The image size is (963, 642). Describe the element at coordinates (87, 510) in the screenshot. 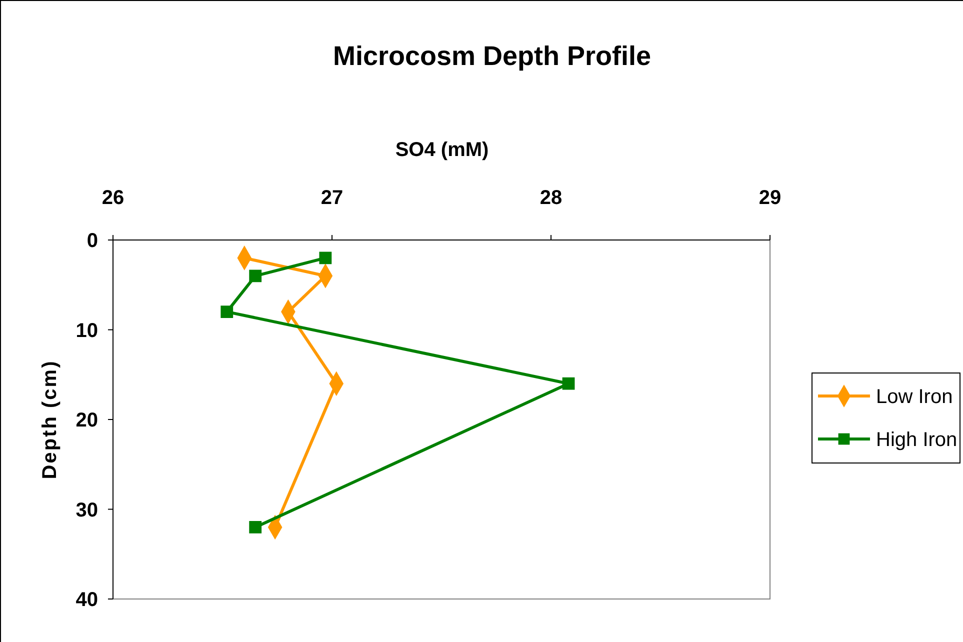

I see `y-tick-label: 30` at that location.